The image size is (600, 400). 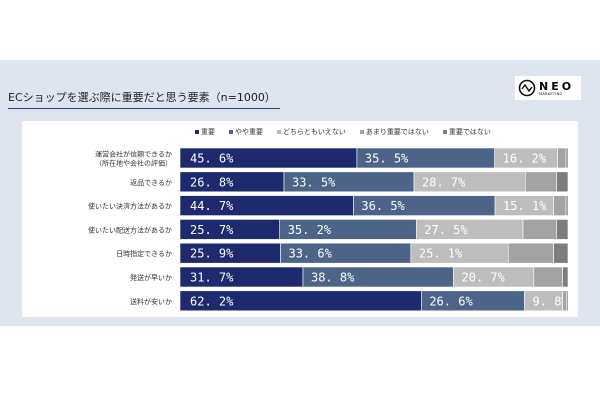 I want to click on legend-label: 重要ではない, so click(x=469, y=132).